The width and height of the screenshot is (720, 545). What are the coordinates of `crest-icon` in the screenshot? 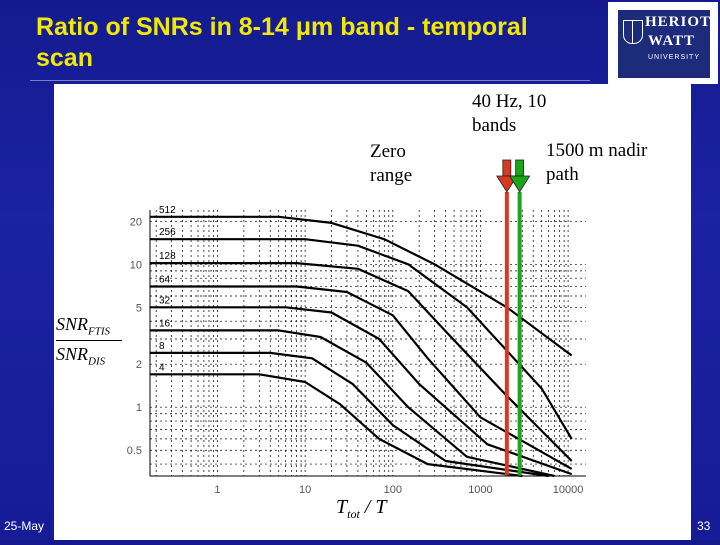 It's located at (633, 32).